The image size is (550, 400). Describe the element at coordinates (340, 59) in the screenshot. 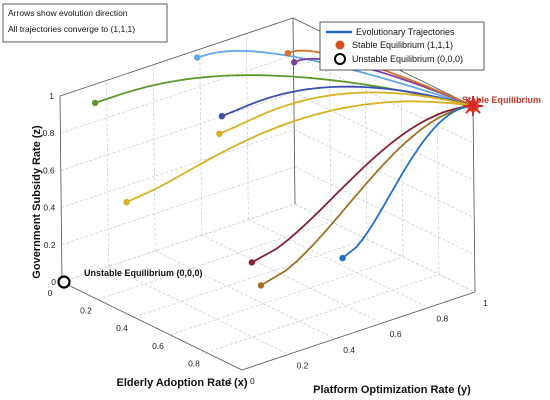

I see `legend-unstable-marker` at that location.